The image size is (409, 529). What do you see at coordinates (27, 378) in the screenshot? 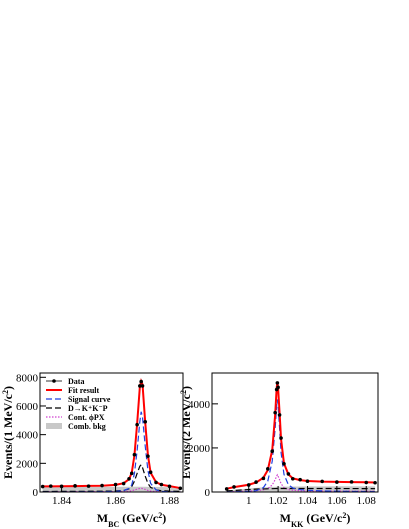
I see `y-tick-label: 8000` at bounding box center [27, 378].